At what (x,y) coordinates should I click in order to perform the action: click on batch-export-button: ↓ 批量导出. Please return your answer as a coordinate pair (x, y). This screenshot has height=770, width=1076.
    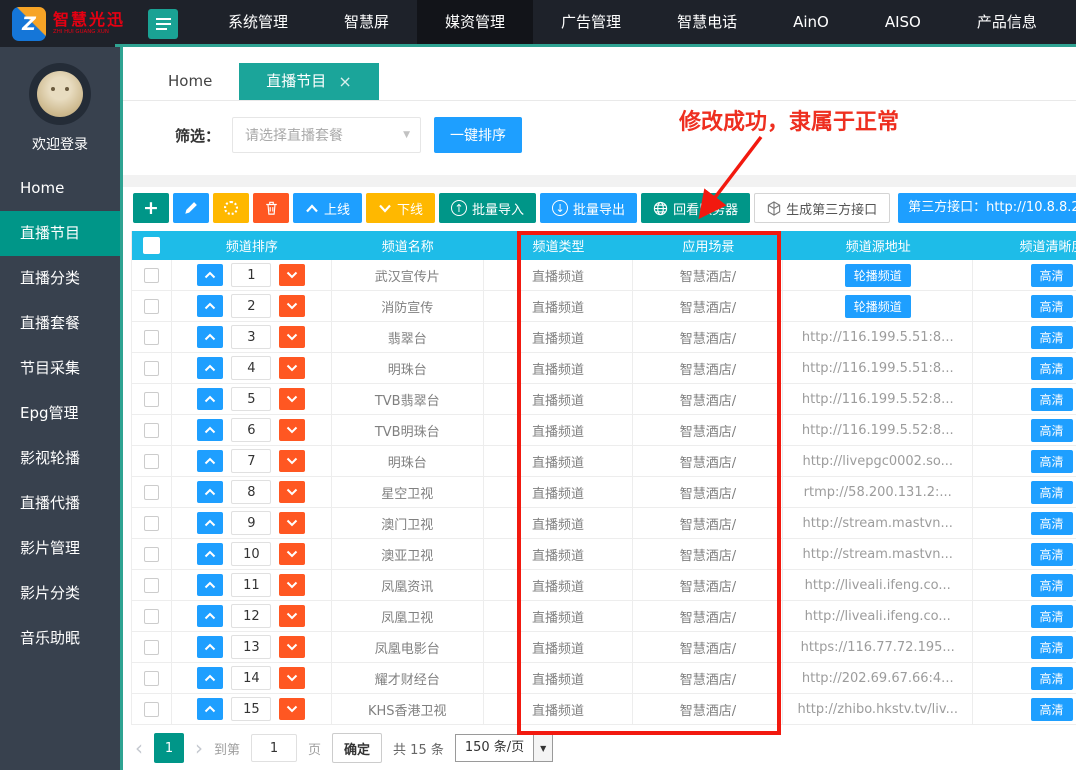
    Looking at the image, I should click on (589, 208).